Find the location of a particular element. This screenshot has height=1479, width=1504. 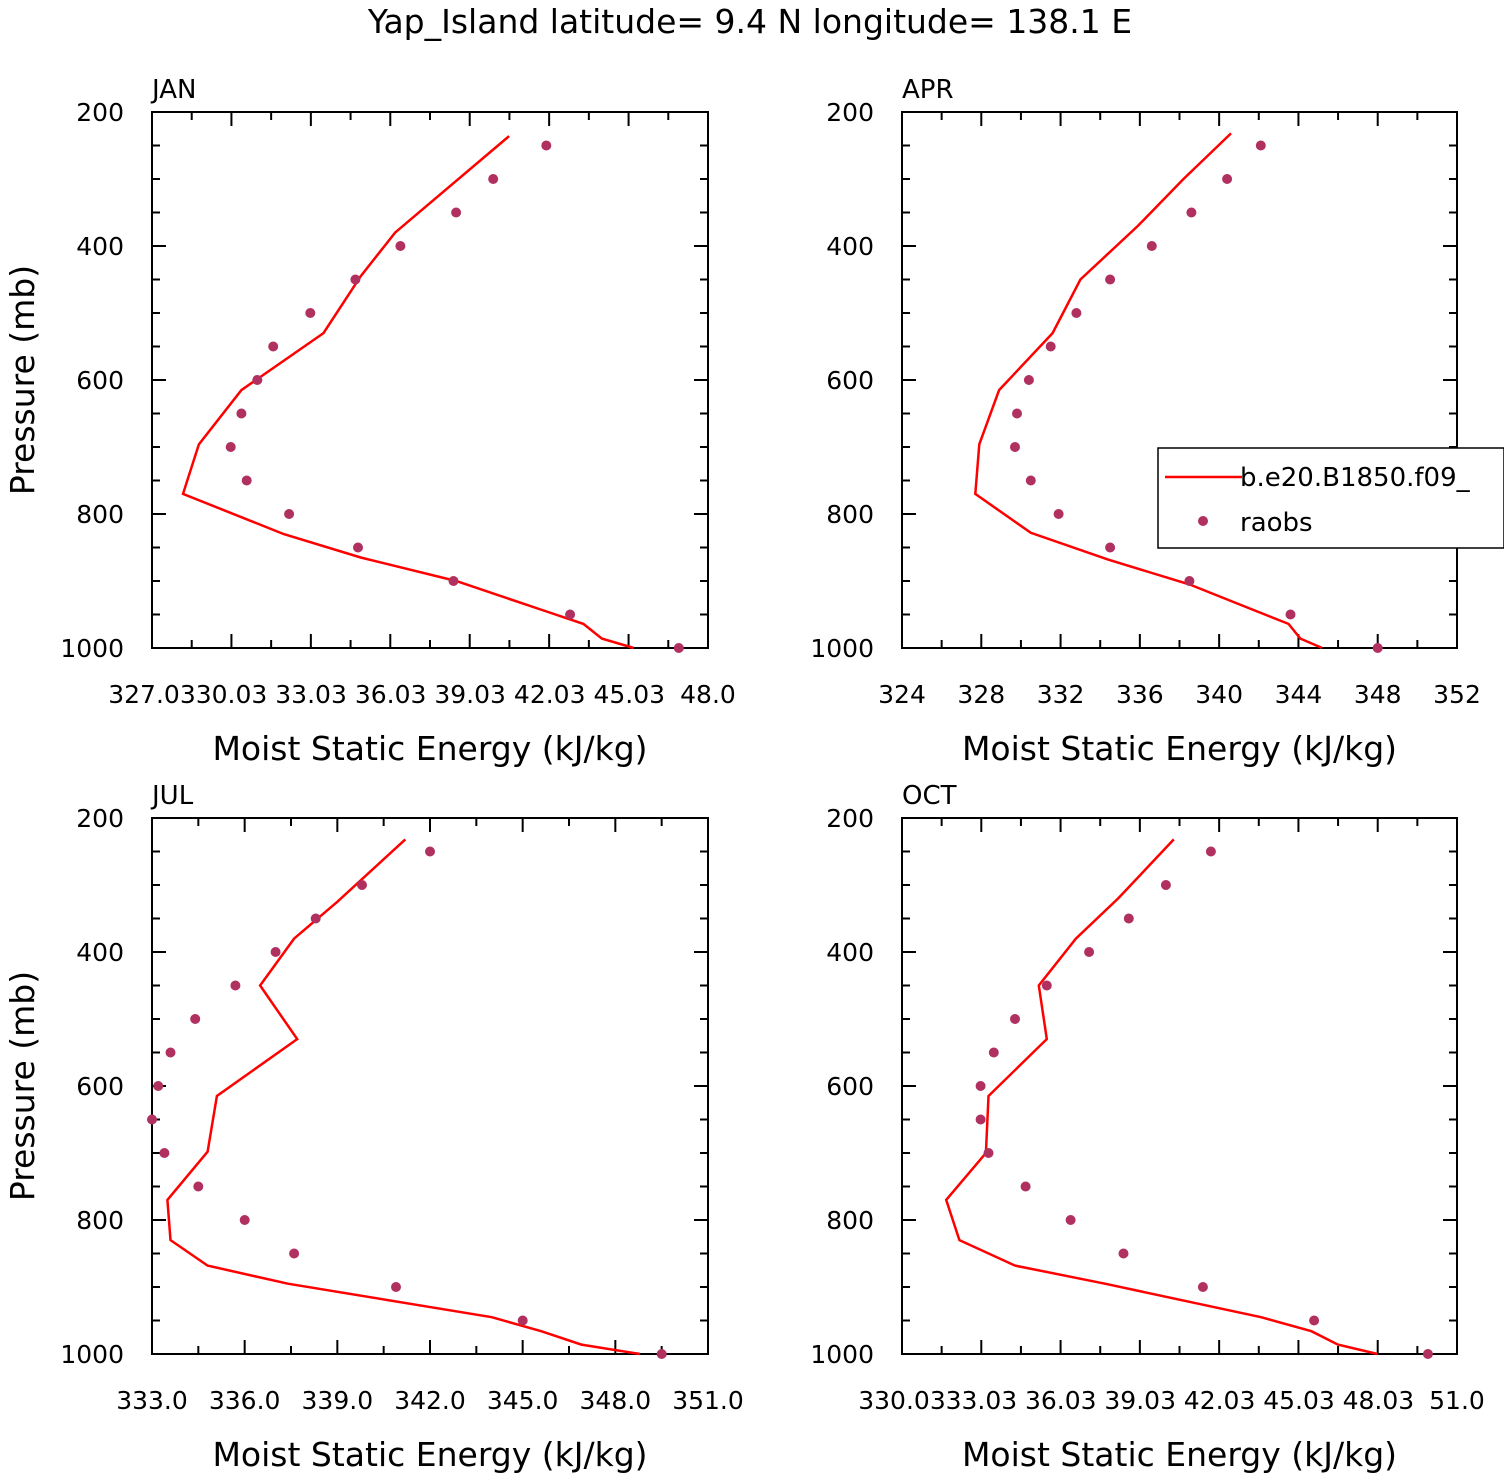

x-tick-label: 332 is located at coordinates (1061, 694).